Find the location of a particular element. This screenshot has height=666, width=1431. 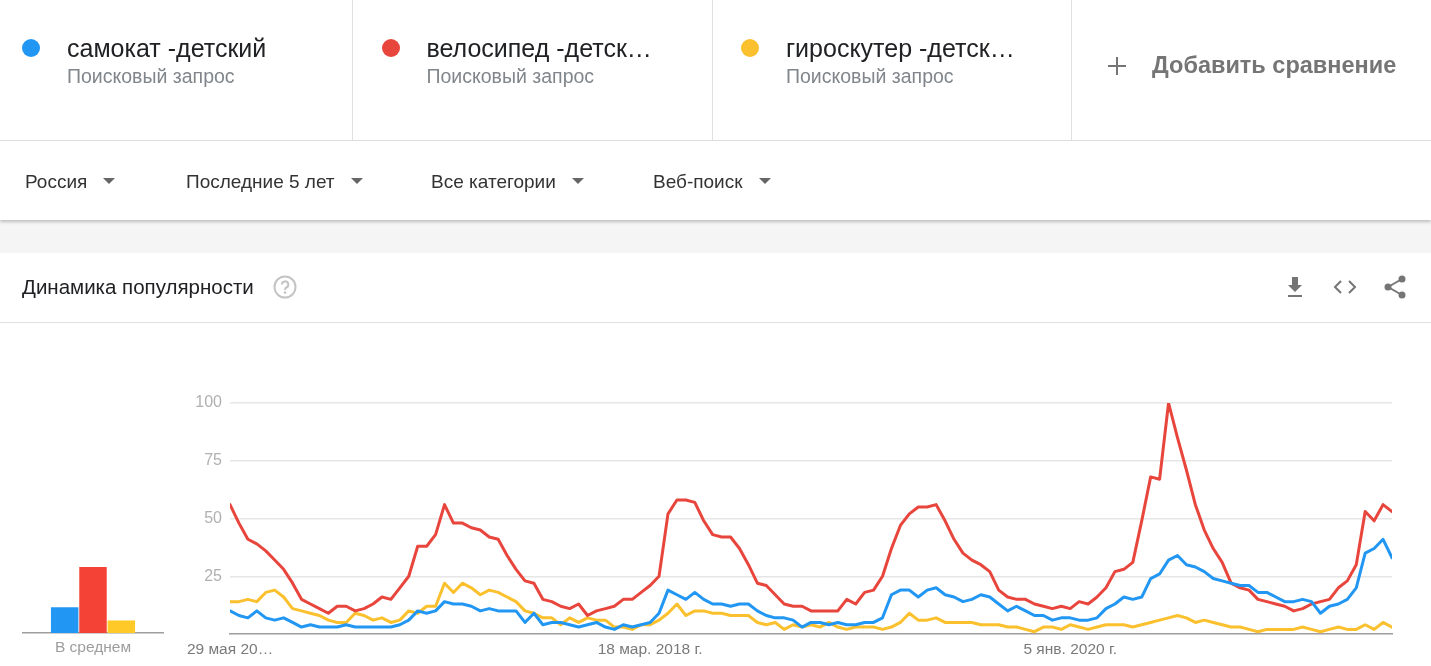

legend-label: самокат -детский is located at coordinates (167, 47).